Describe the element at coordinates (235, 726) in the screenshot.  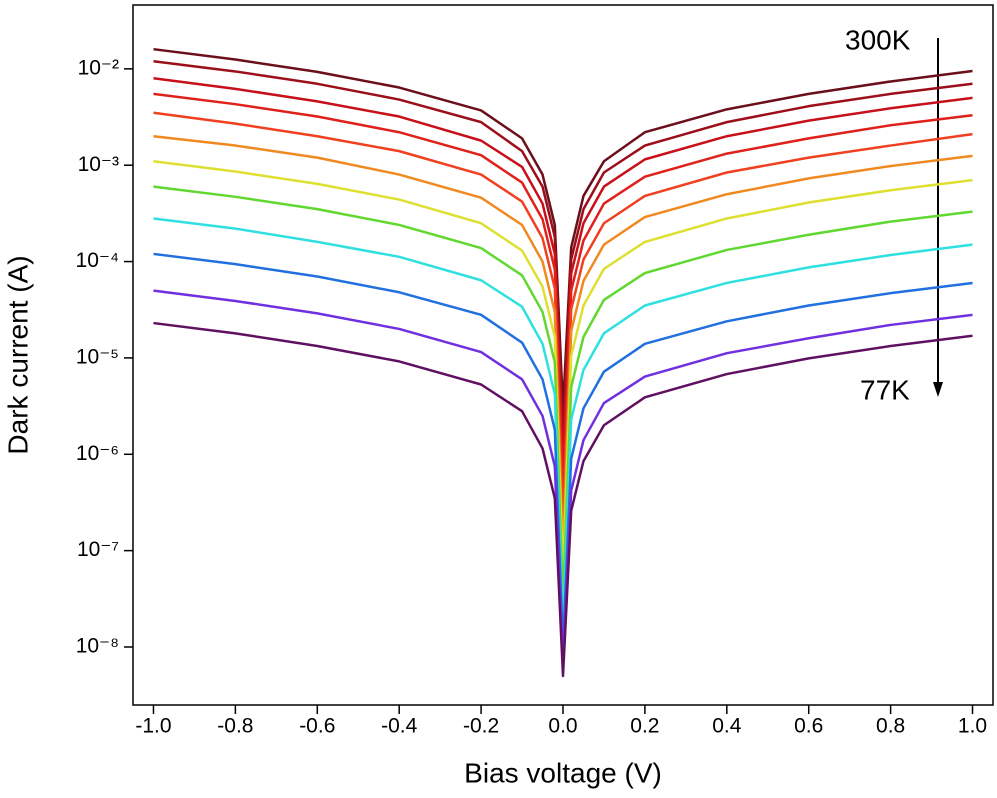
I see `x-tick-label: -0.8` at that location.